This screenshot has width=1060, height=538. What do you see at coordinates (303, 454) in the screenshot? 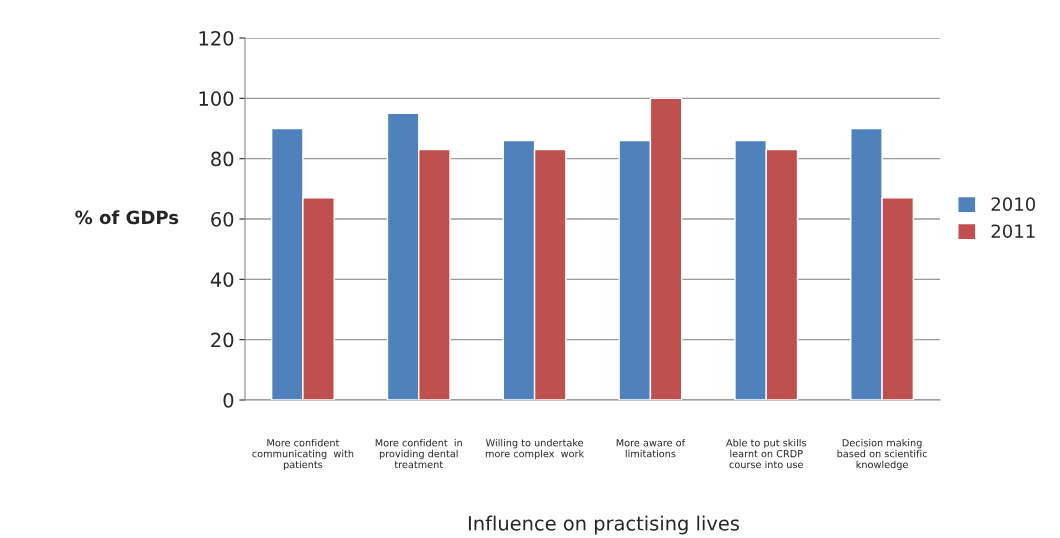
I see `x-tick-label: More confident communicating with patients` at bounding box center [303, 454].